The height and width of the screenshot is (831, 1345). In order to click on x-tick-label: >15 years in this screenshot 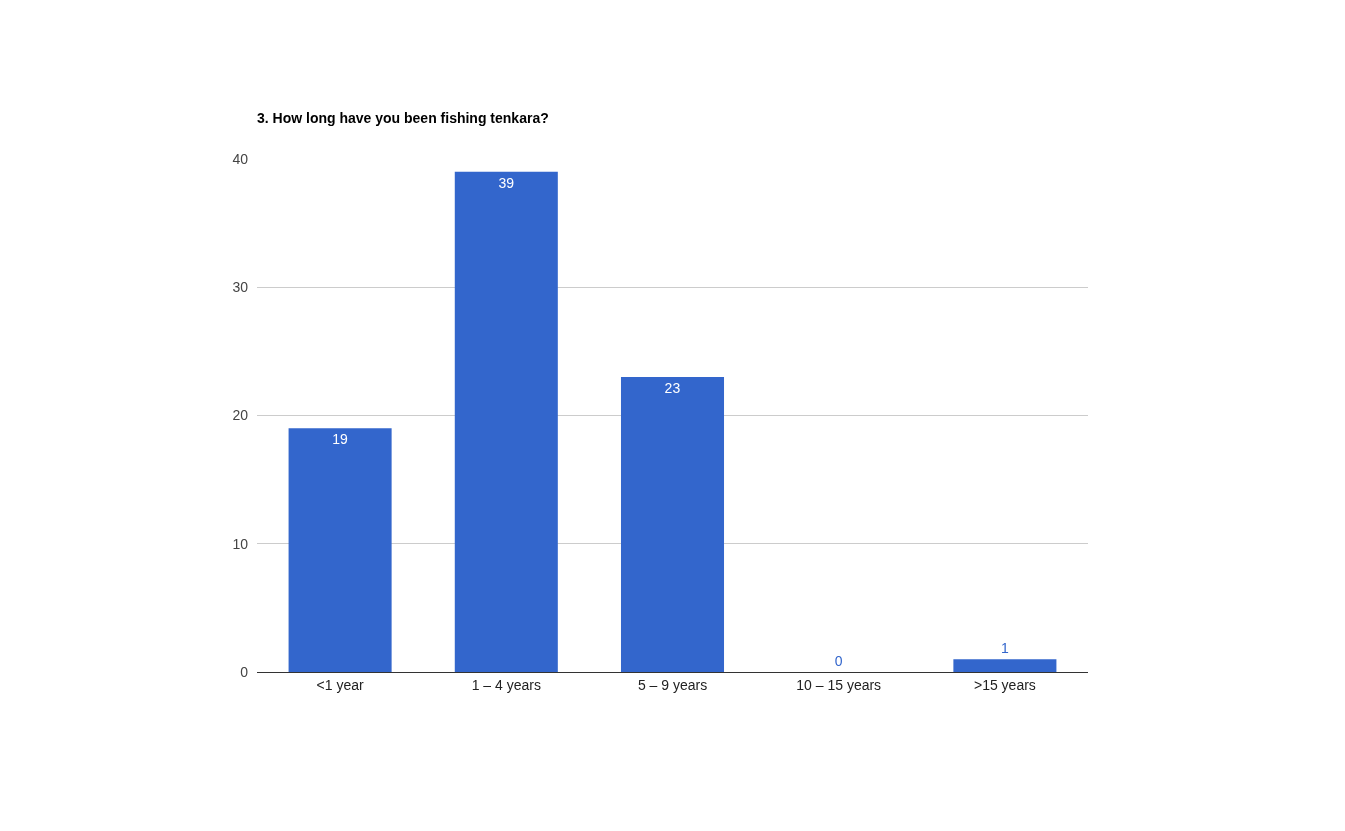, I will do `click(1004, 684)`.